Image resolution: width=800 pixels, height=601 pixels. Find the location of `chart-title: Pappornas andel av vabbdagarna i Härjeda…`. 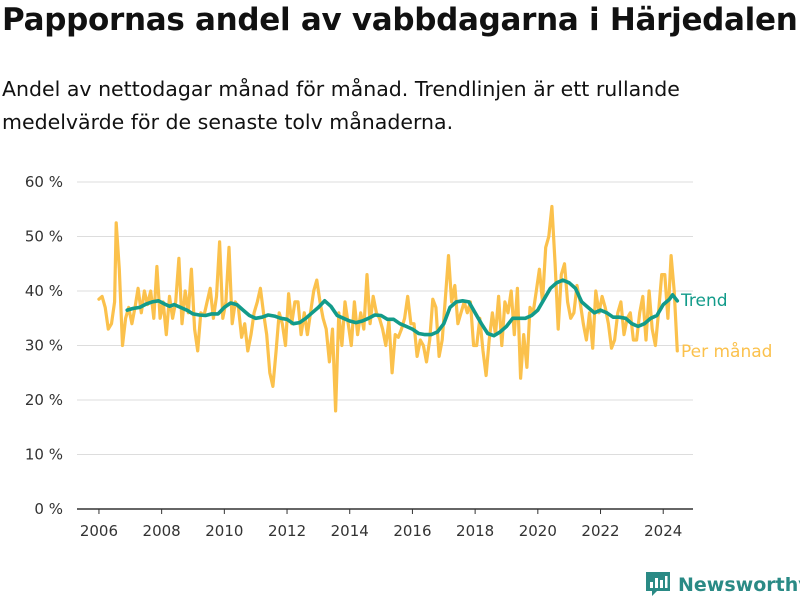

chart-title: Pappornas andel av vabbdagarna i Härjeda… is located at coordinates (400, 20).